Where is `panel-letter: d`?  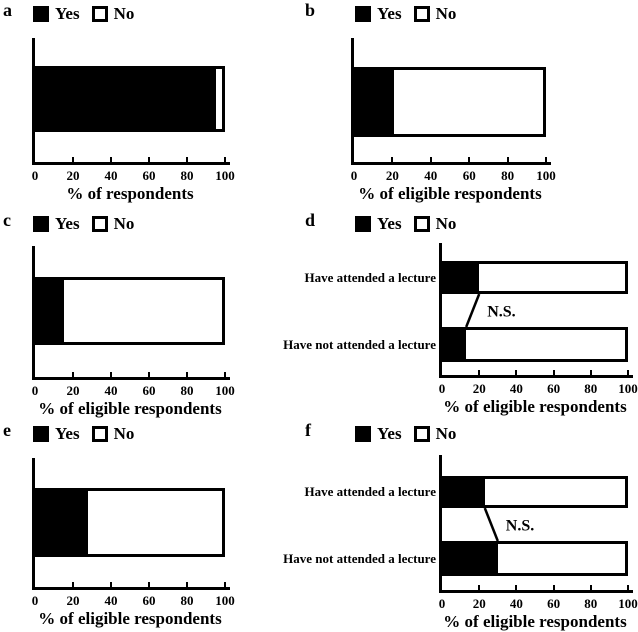 panel-letter: d is located at coordinates (310, 220).